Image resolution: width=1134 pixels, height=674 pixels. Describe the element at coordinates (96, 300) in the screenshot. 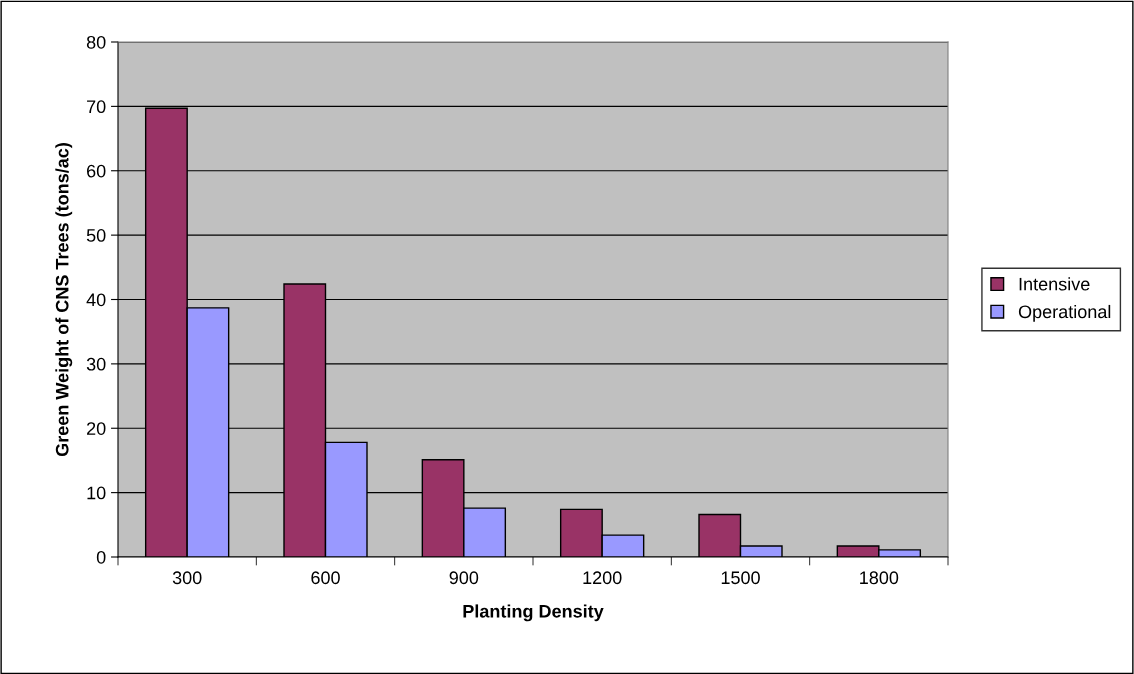

I see `y-tick-label: 40` at that location.